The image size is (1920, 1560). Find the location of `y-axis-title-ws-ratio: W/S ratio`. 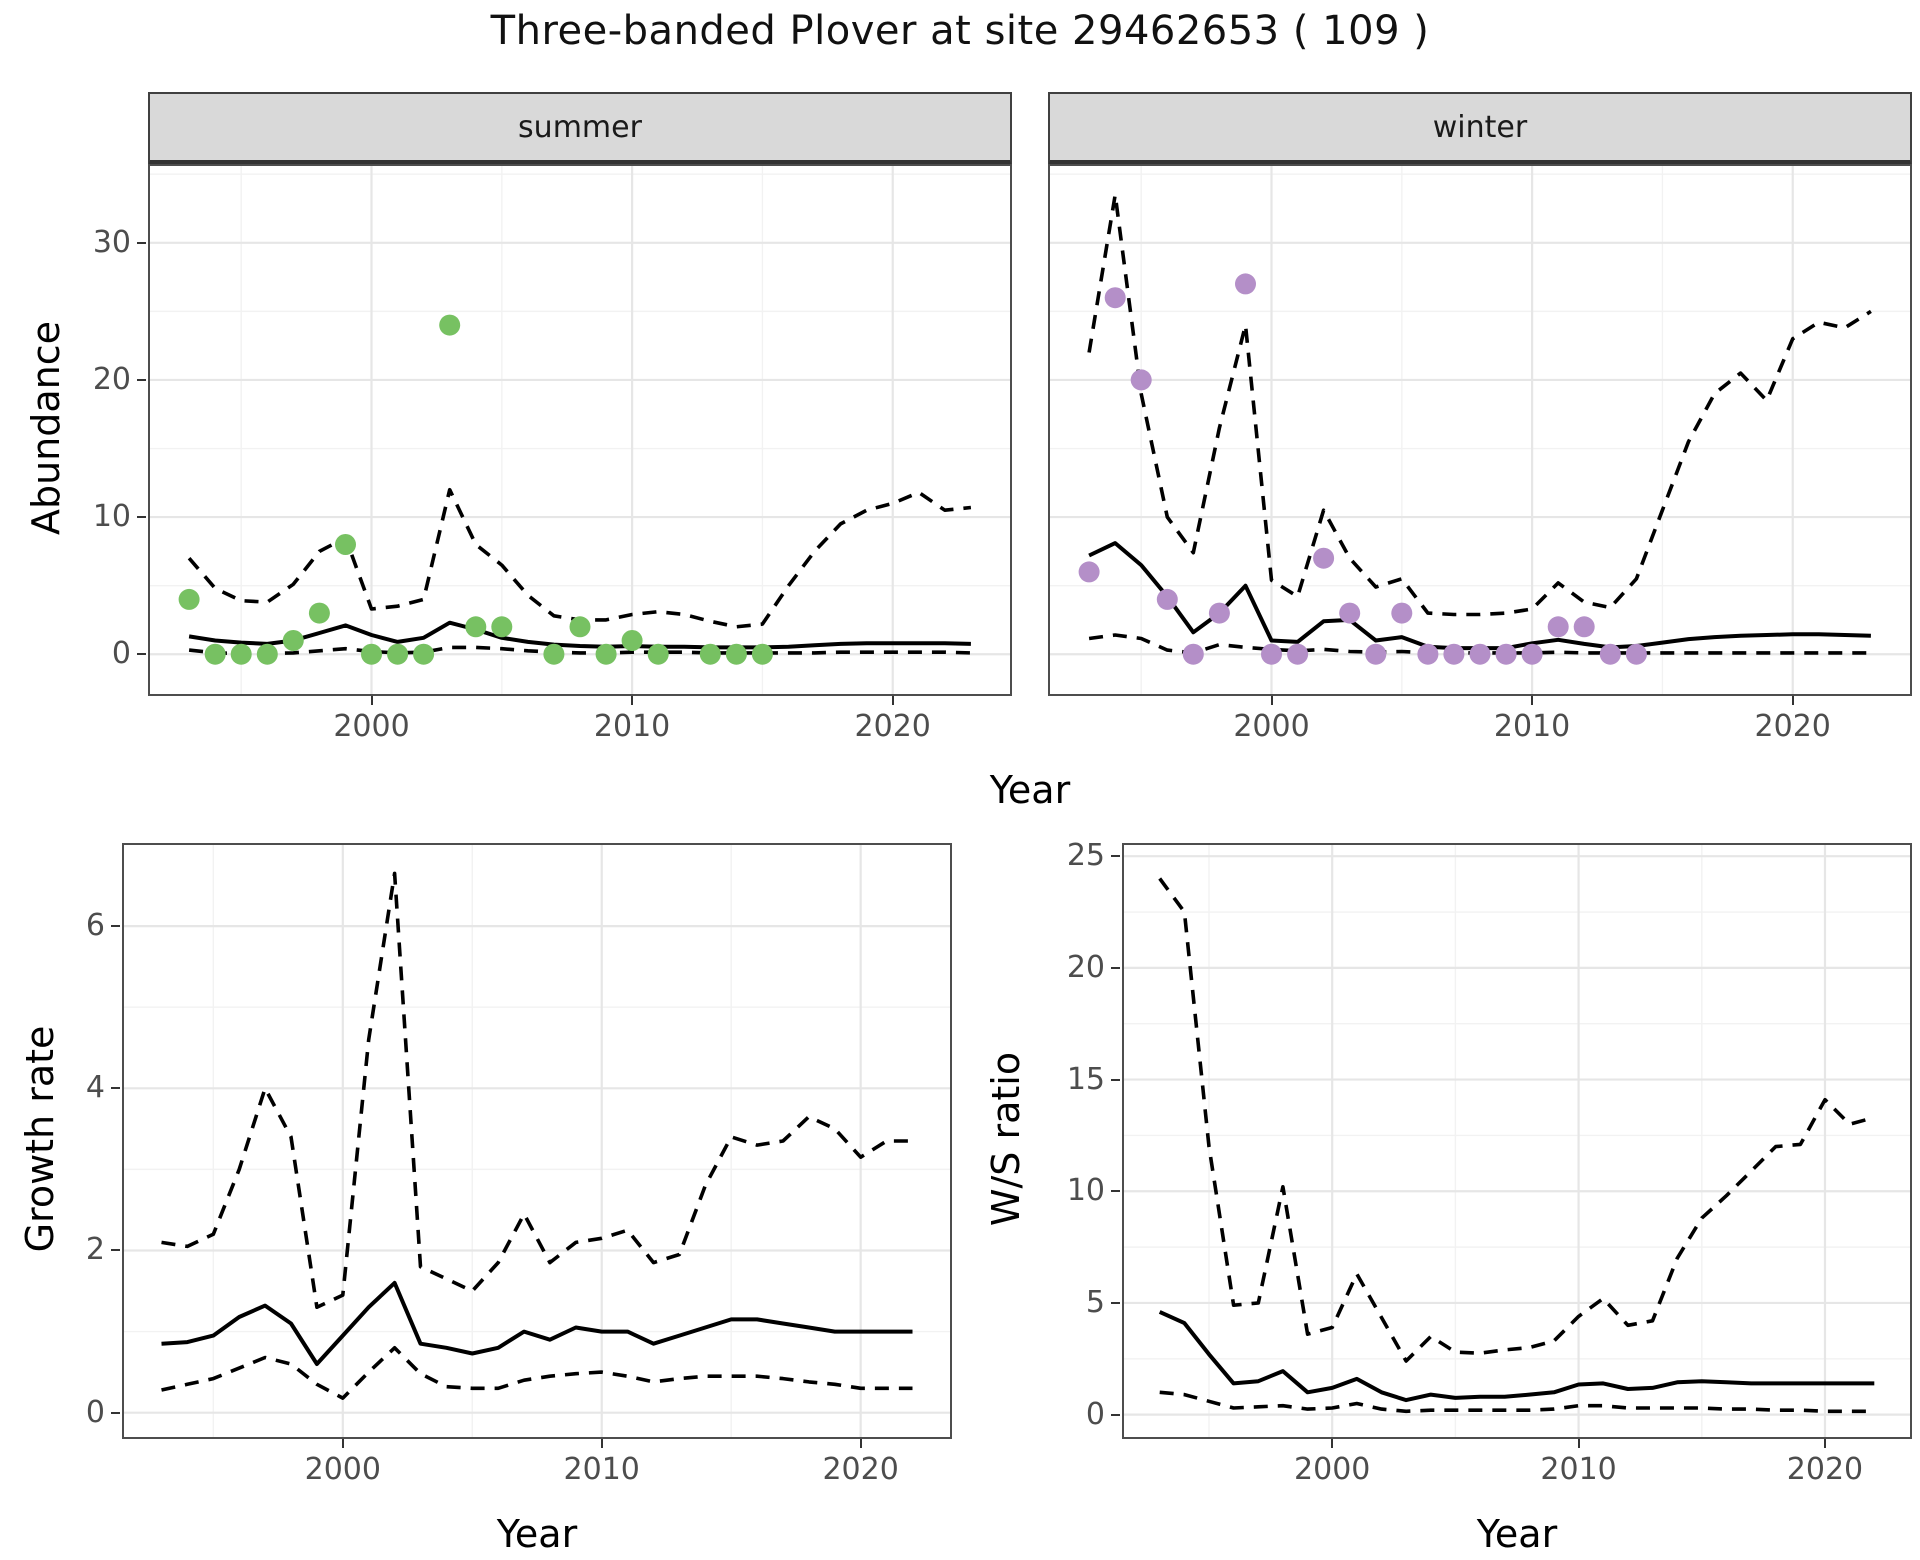

y-axis-title-ws-ratio: W/S ratio is located at coordinates (1006, 1139).